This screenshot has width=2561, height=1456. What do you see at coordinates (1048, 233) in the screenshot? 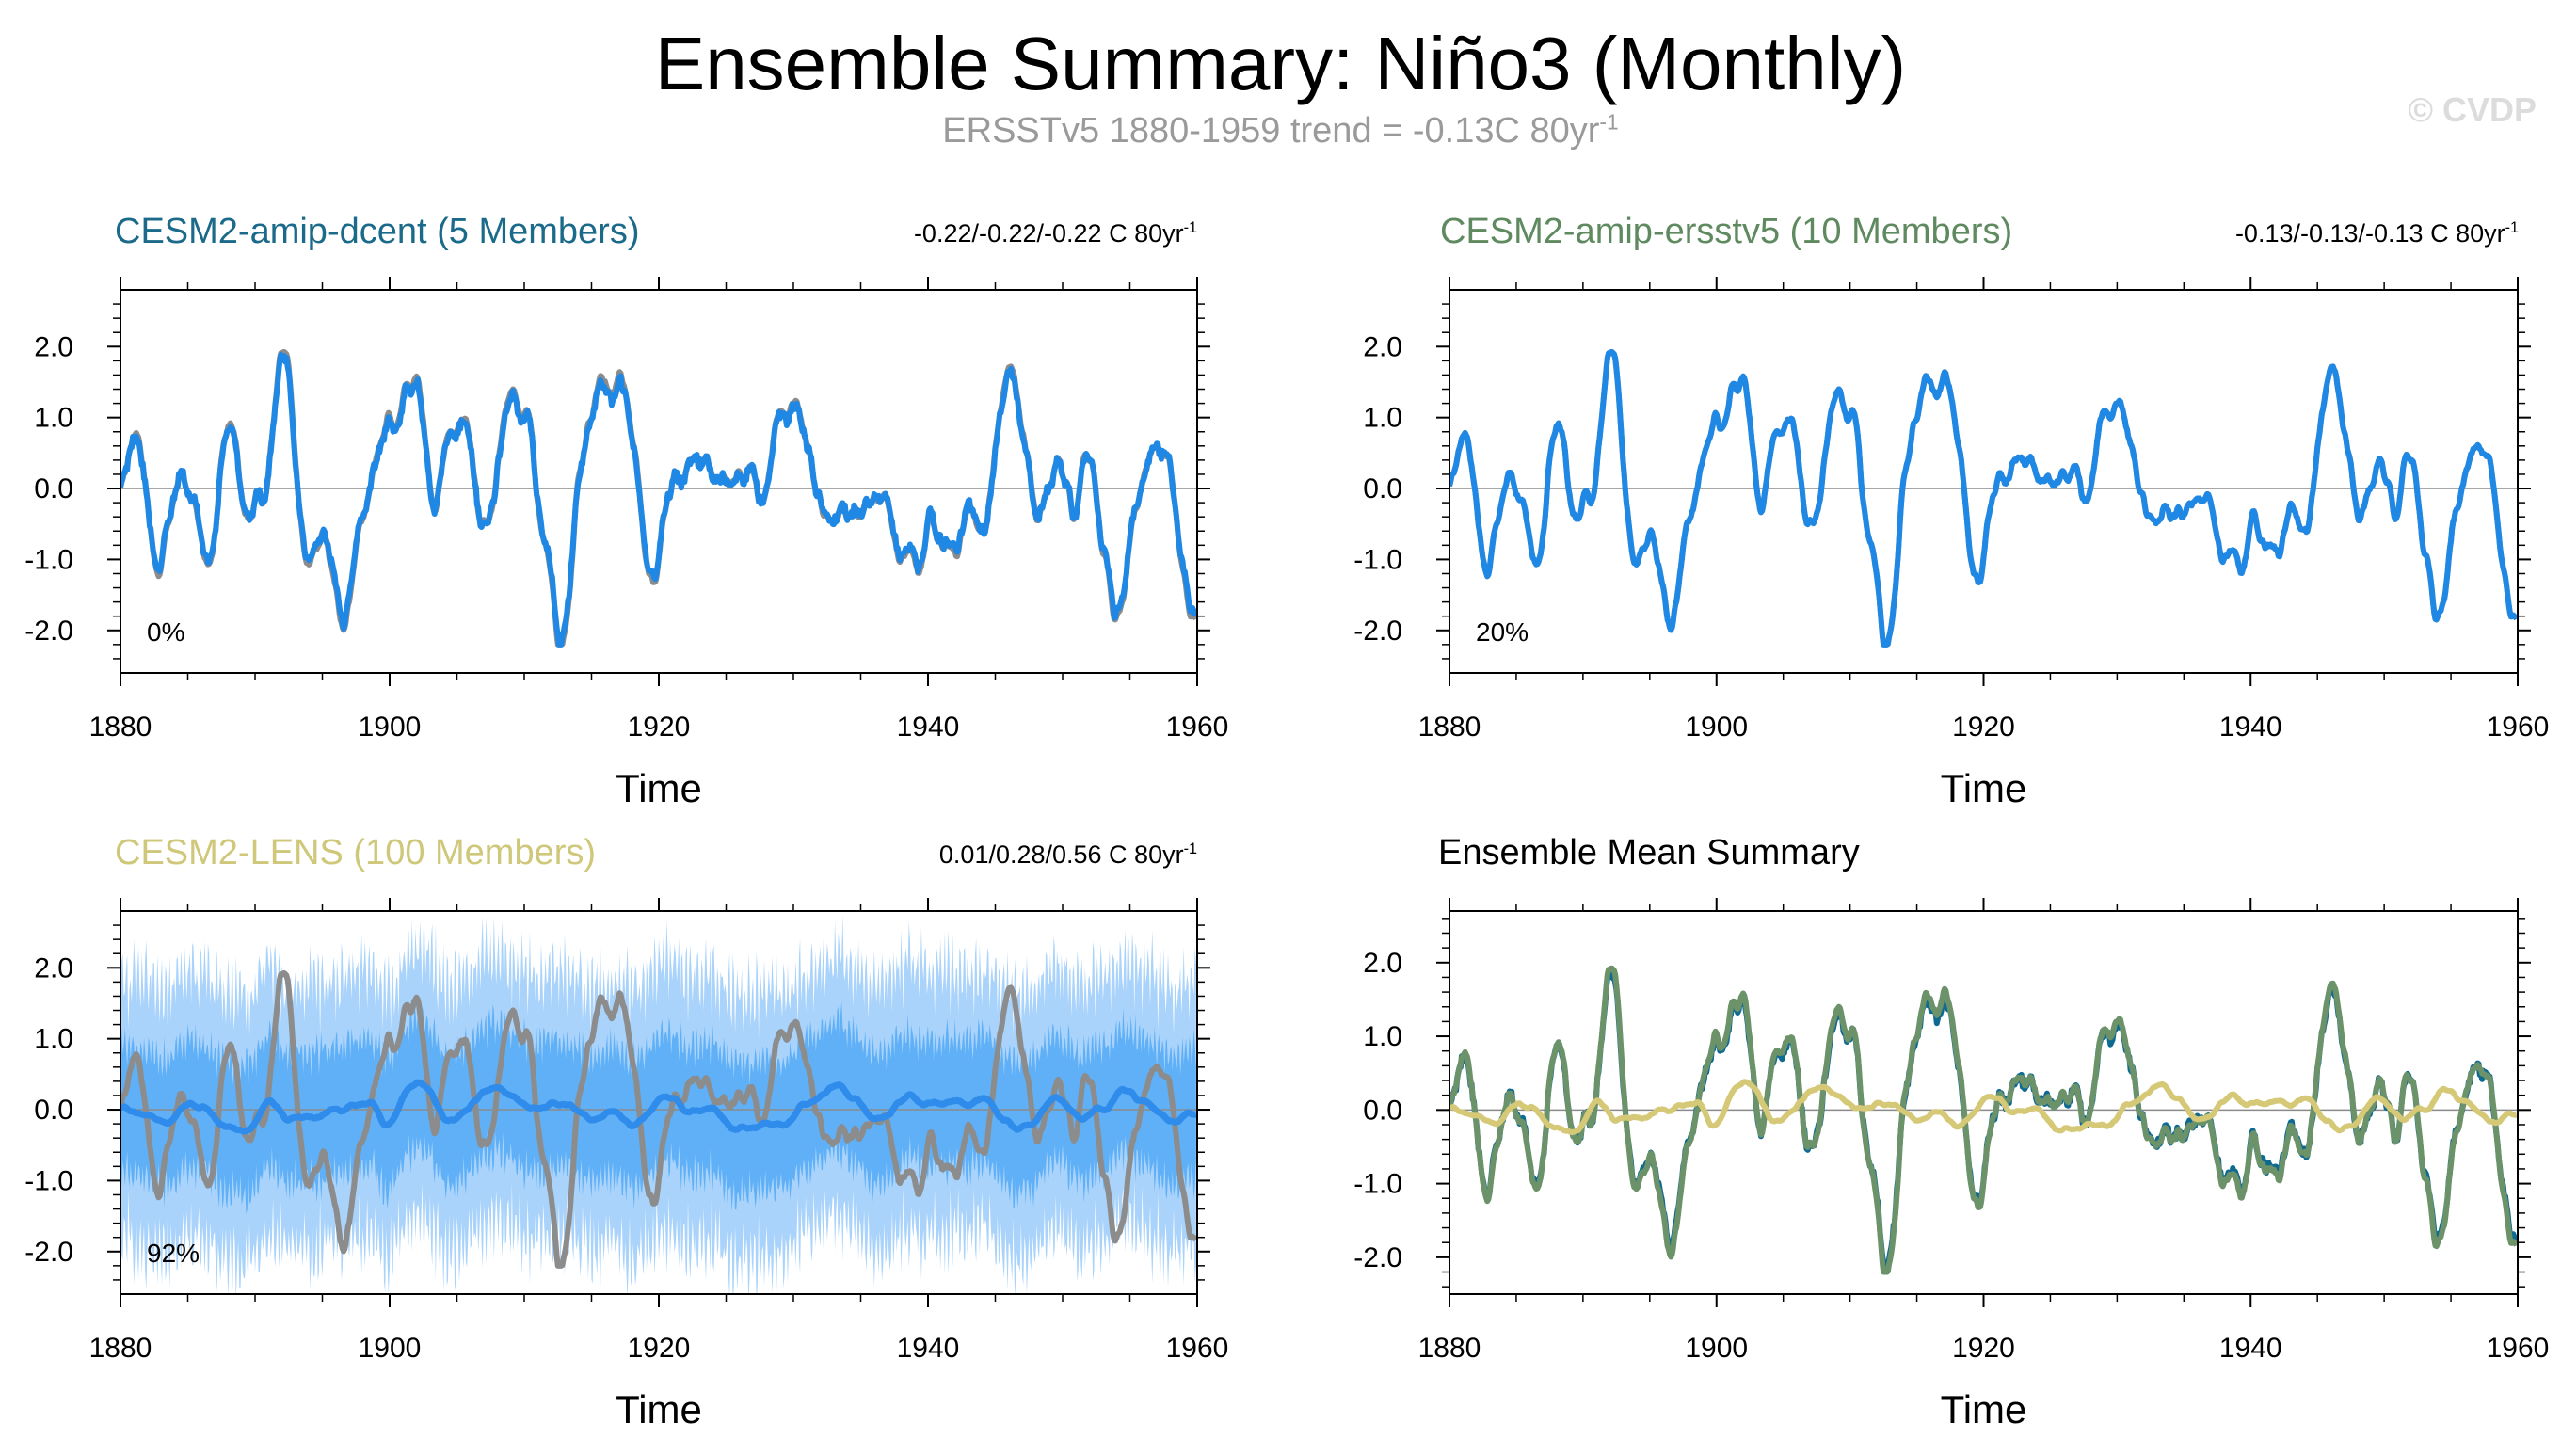
I see `trend-text: -0.22/-0.22/-0.22 C 80yr` at bounding box center [1048, 233].